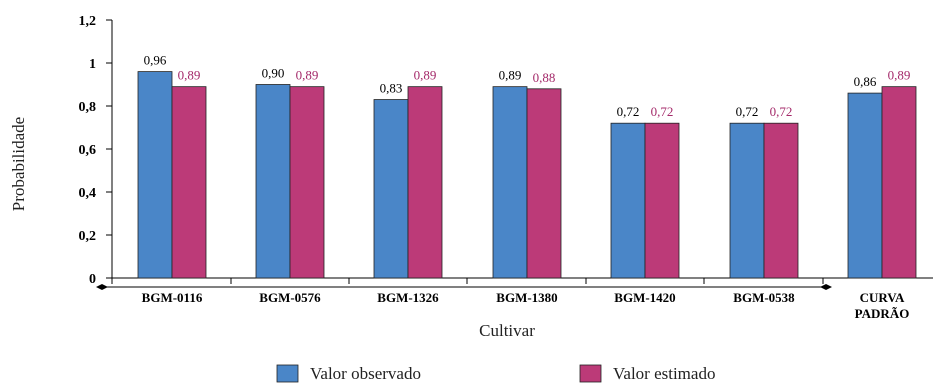 The width and height of the screenshot is (933, 384). I want to click on x-tick-label: BGM-0576, so click(290, 297).